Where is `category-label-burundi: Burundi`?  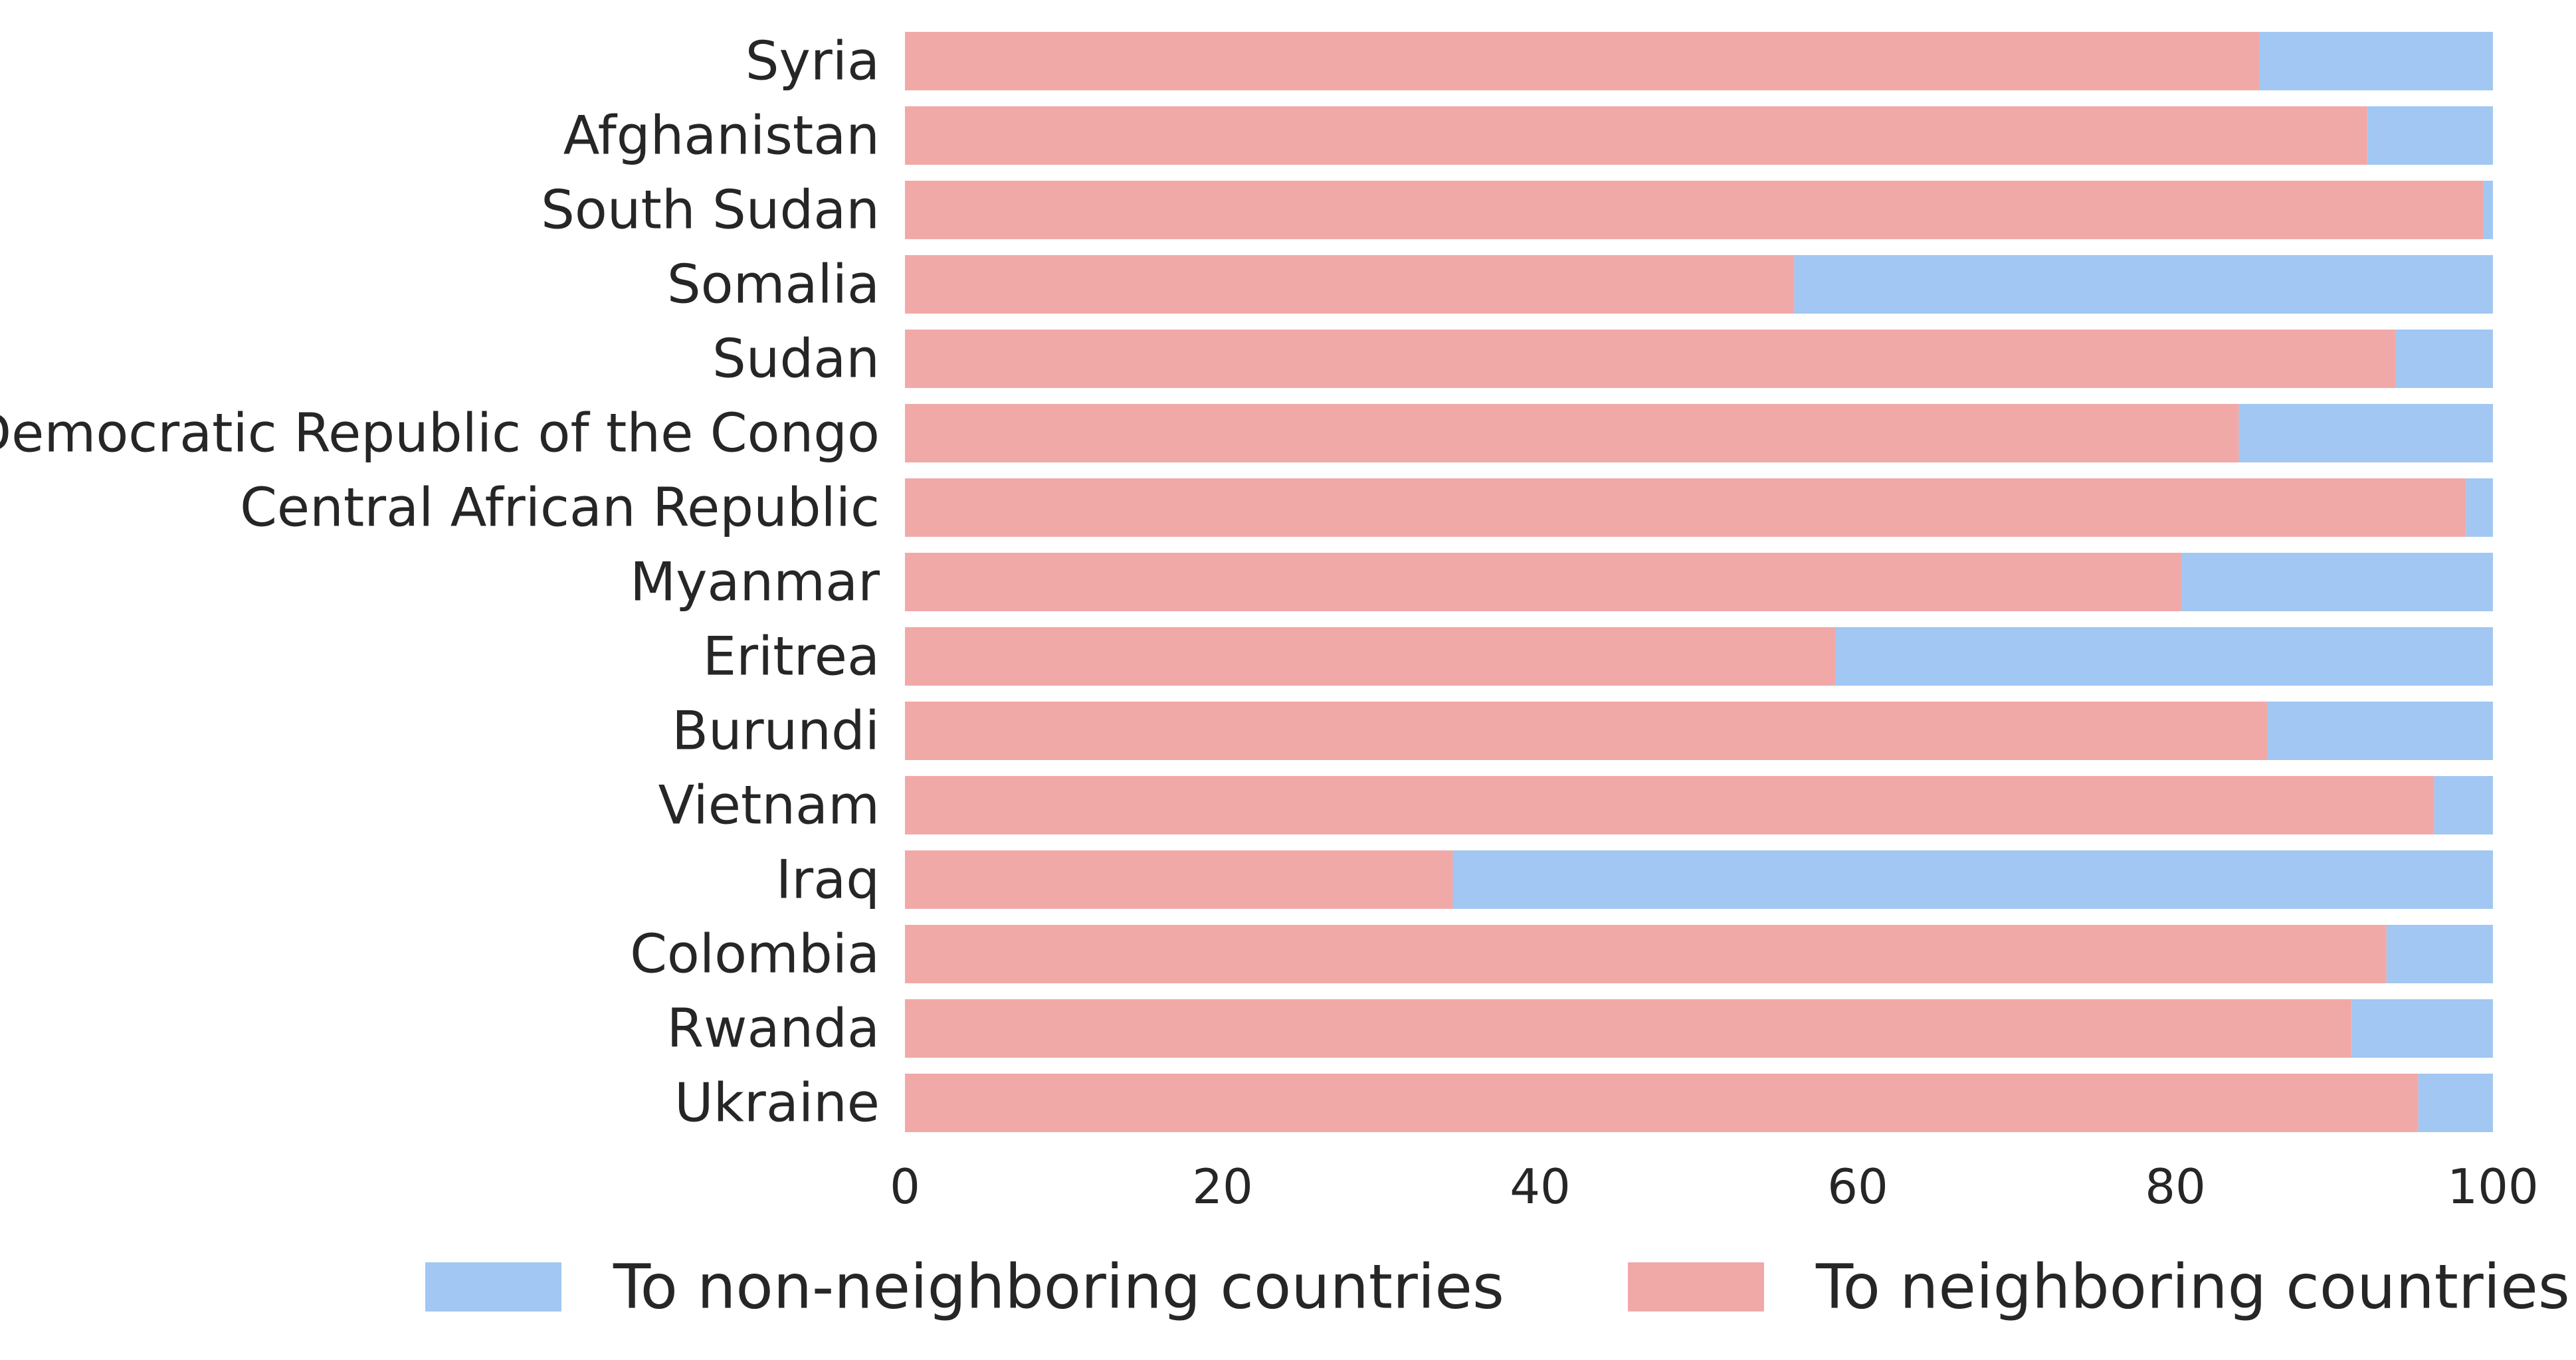
category-label-burundi: Burundi is located at coordinates (776, 731).